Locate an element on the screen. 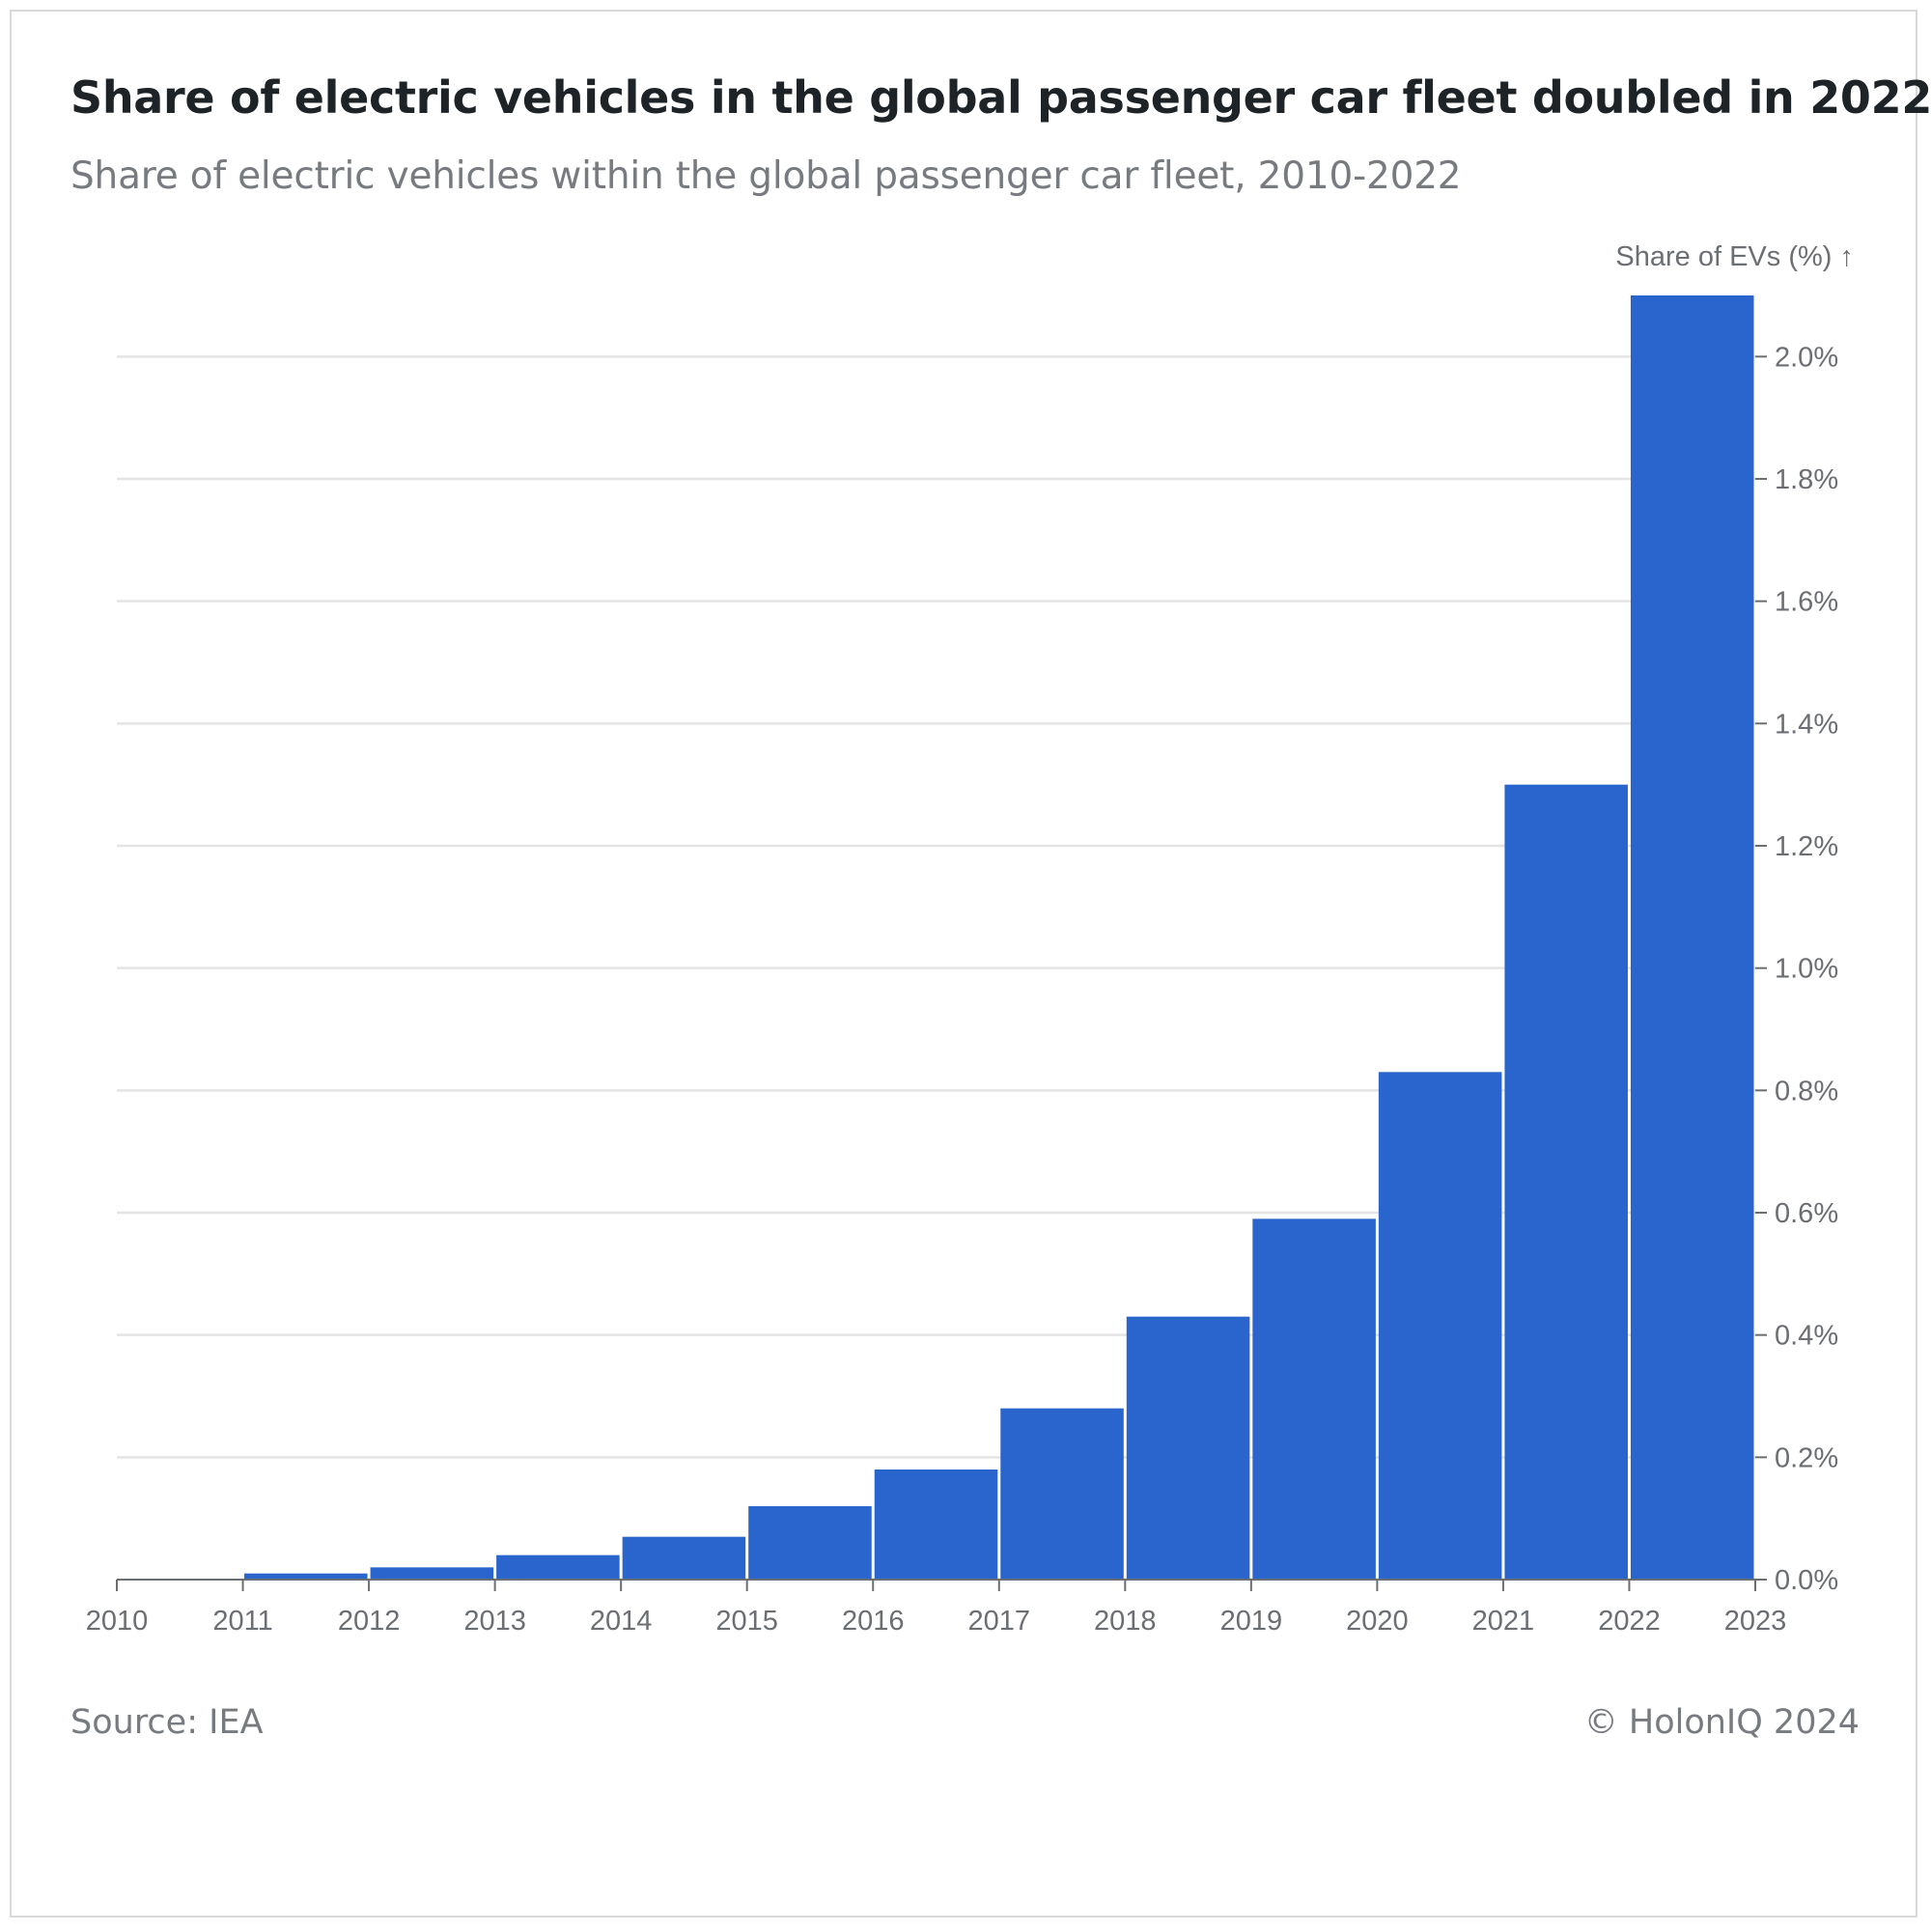 This screenshot has height=1932, width=1931. y-tick-label: 0.2% is located at coordinates (1806, 1458).